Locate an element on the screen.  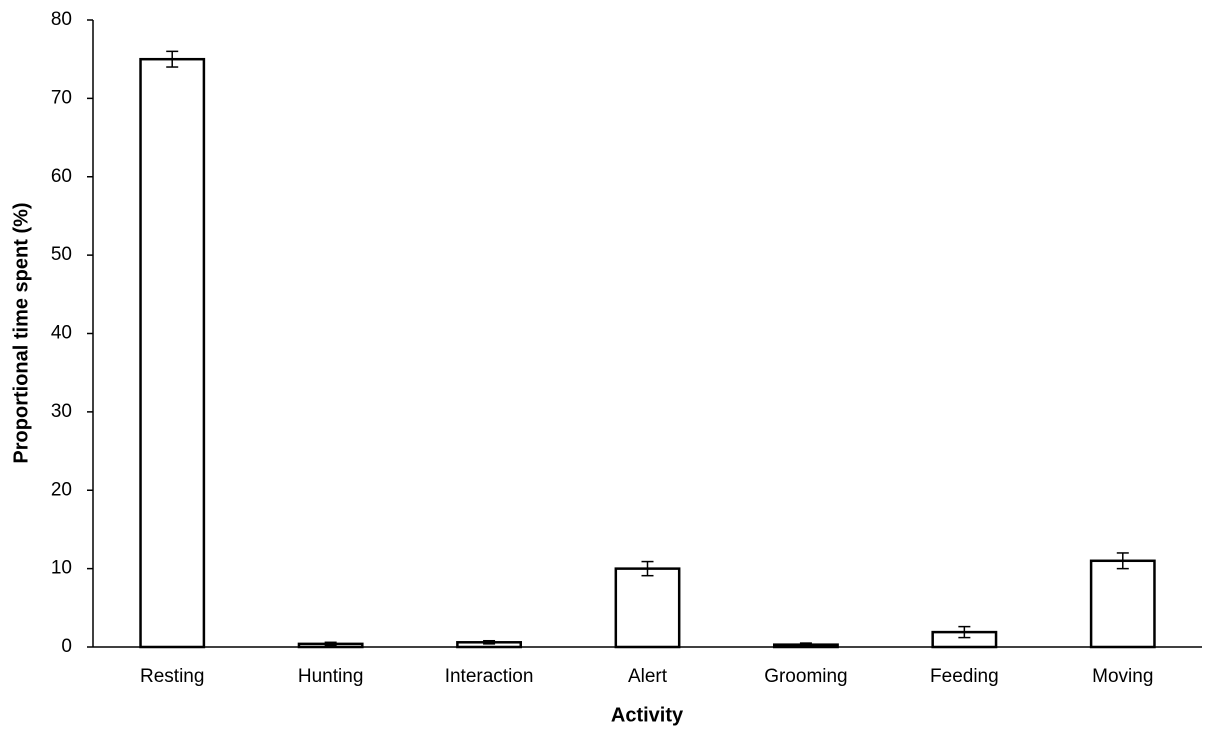
x-tick-label: Alert is located at coordinates (648, 676).